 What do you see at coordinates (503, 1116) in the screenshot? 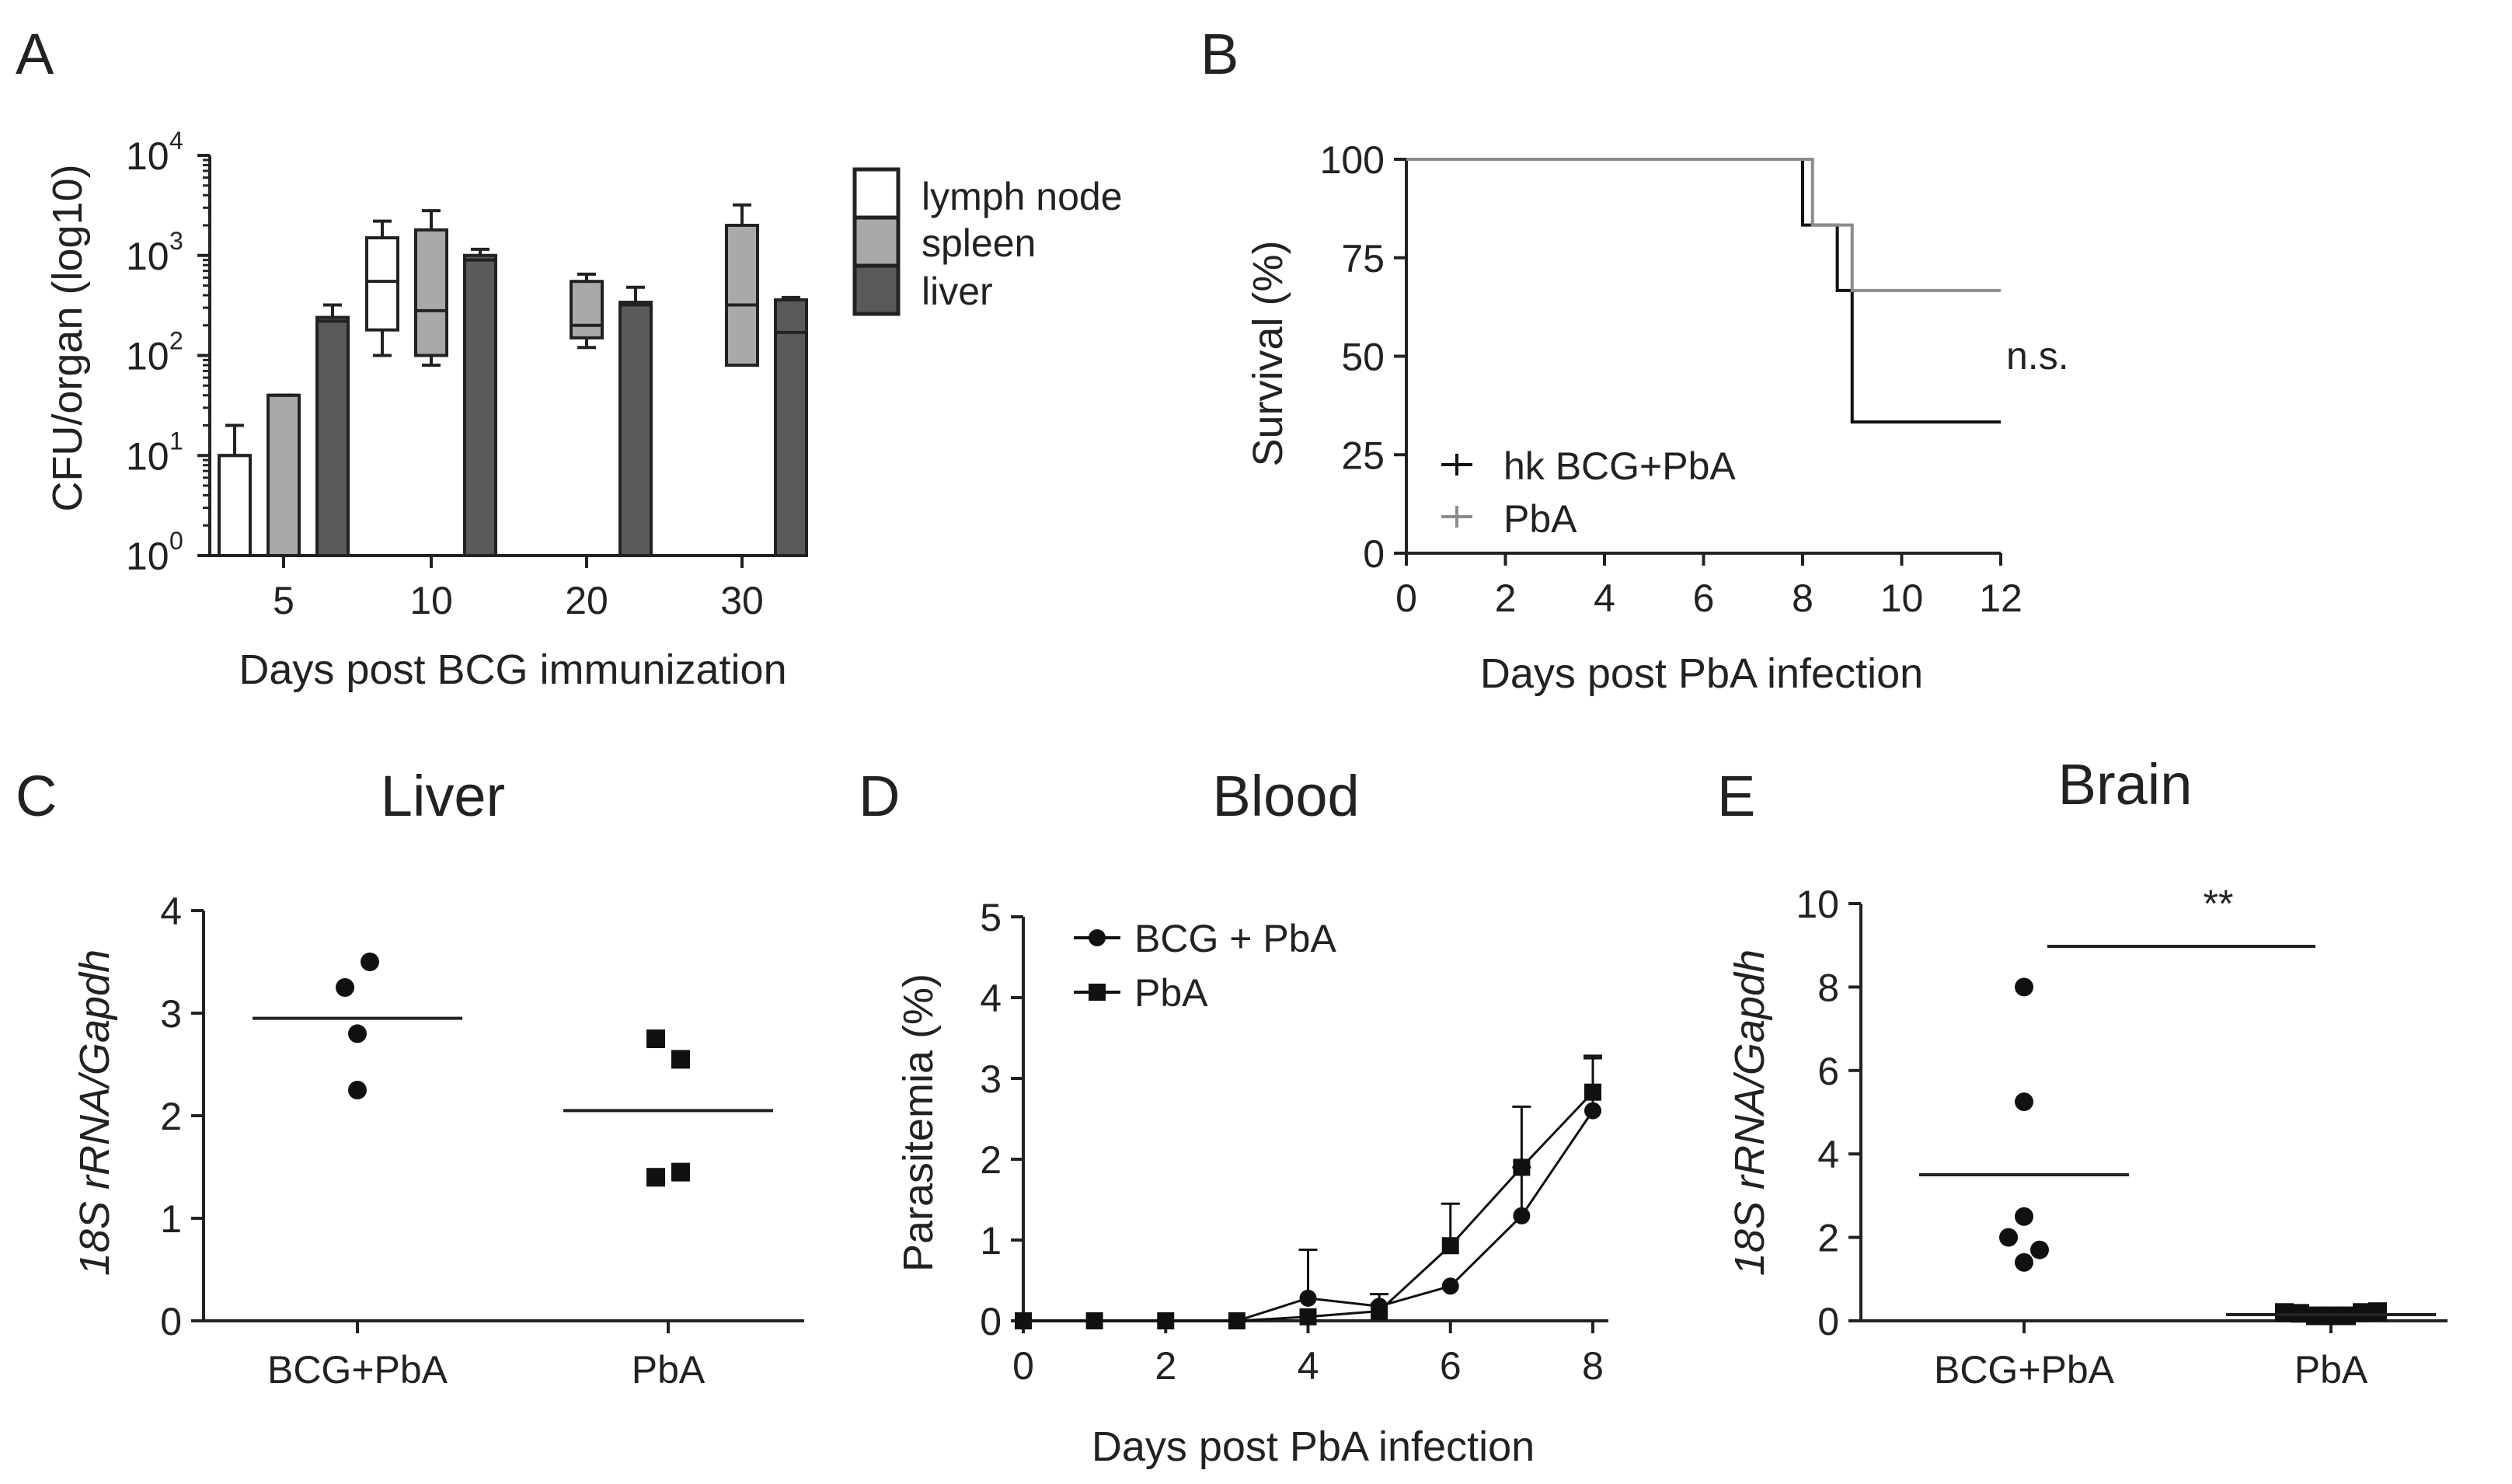
I see `panel-c-axes` at bounding box center [503, 1116].